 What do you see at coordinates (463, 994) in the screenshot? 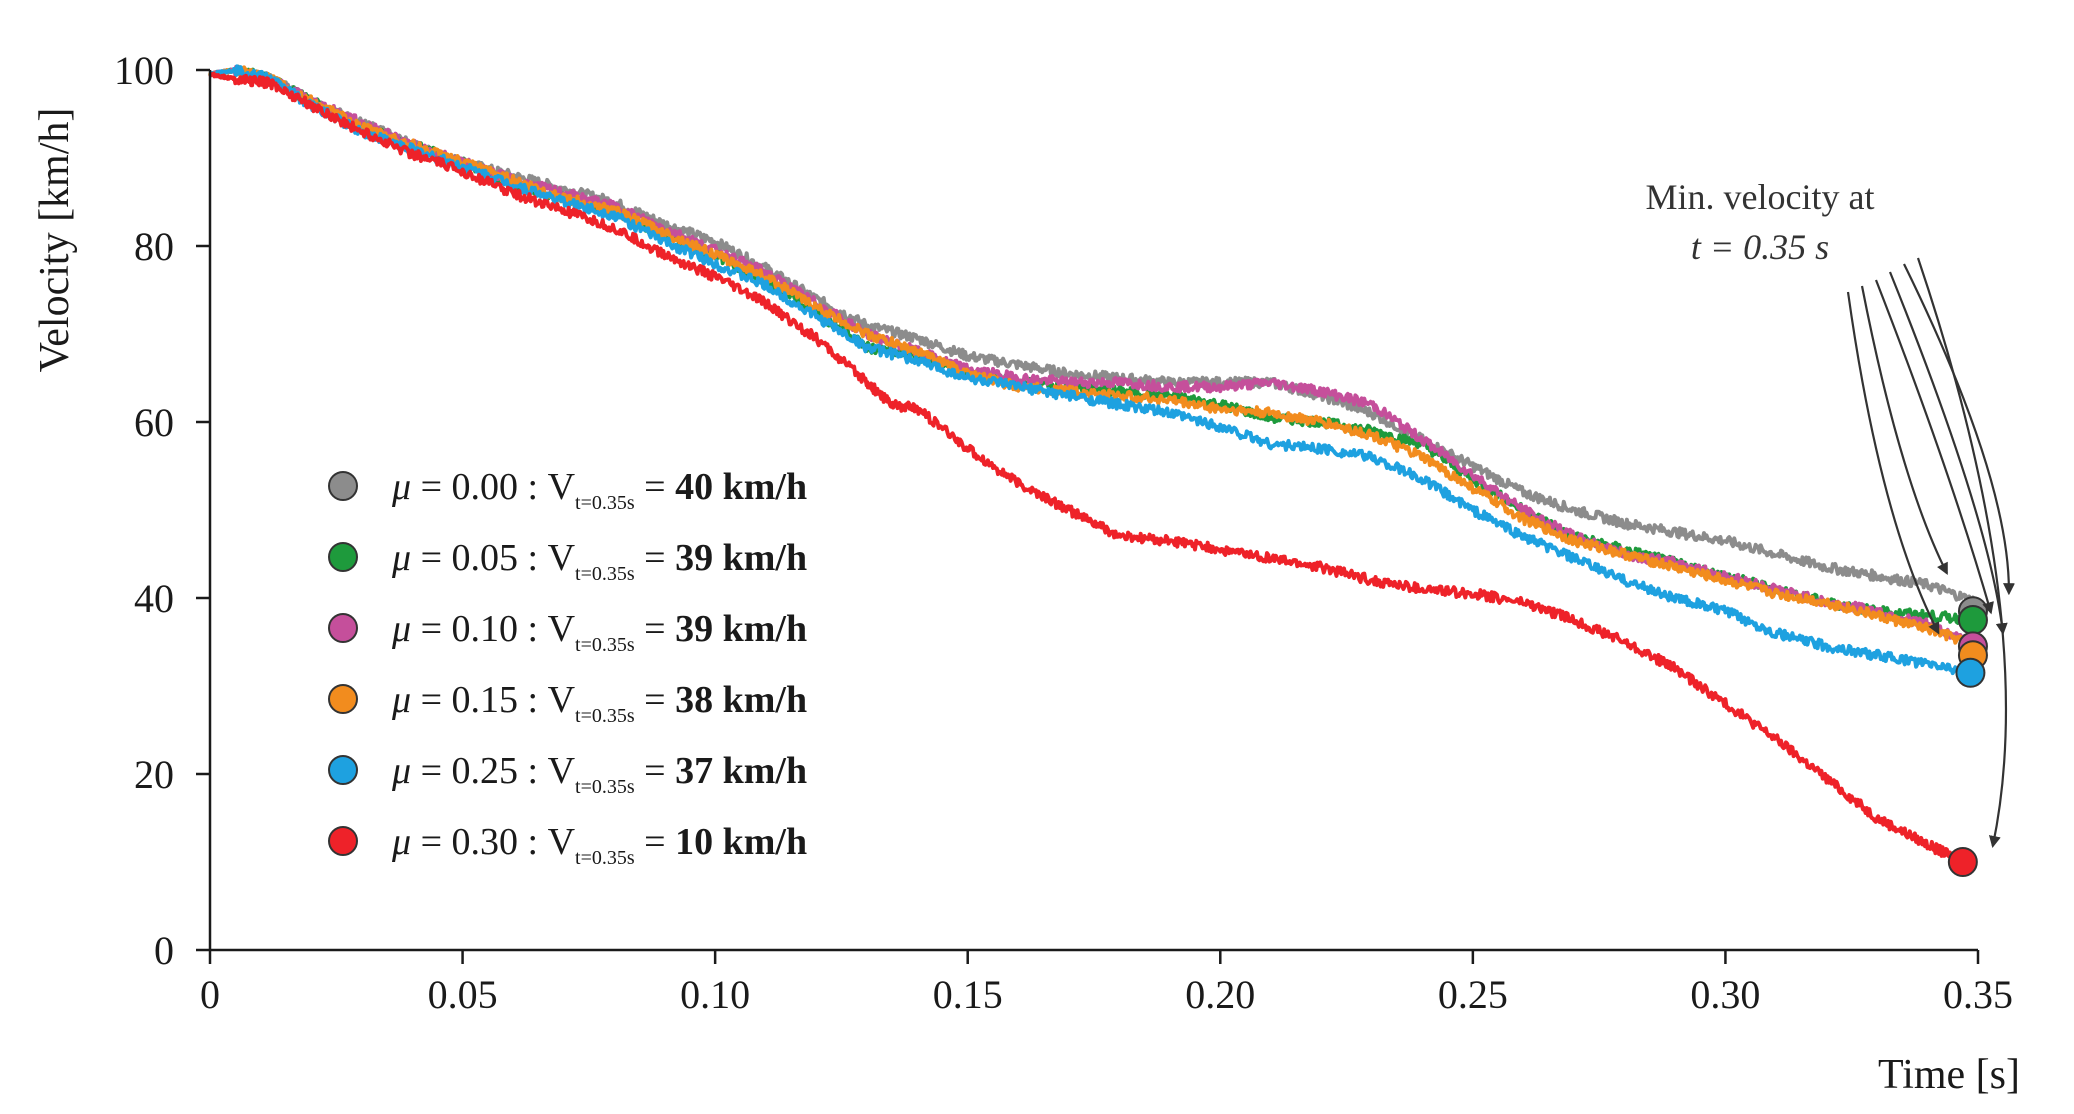
I see `x-tick-label-1: 0.05` at bounding box center [463, 994].